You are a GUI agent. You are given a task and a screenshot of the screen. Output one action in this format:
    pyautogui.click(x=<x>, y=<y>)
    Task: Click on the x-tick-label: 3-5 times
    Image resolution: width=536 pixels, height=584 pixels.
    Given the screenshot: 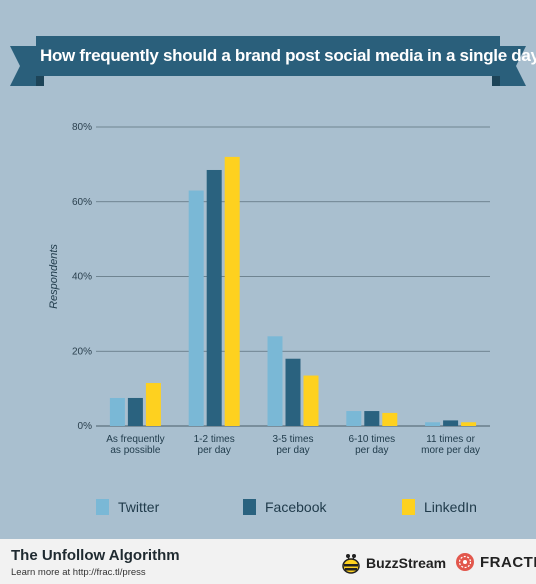 What is the action you would take?
    pyautogui.click(x=292, y=439)
    